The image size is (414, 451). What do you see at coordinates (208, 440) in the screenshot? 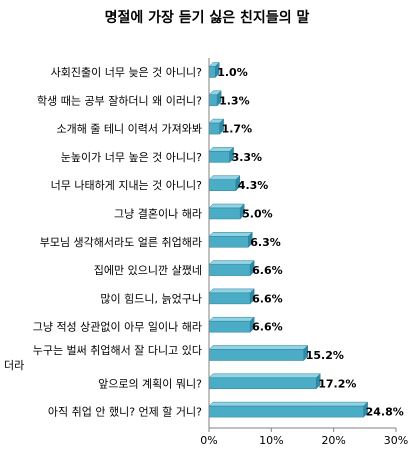
I see `x-tick-label: 0%` at bounding box center [208, 440].